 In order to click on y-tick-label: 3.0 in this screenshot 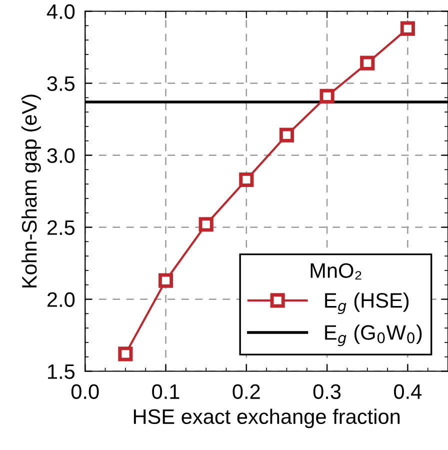, I will do `click(61, 156)`.